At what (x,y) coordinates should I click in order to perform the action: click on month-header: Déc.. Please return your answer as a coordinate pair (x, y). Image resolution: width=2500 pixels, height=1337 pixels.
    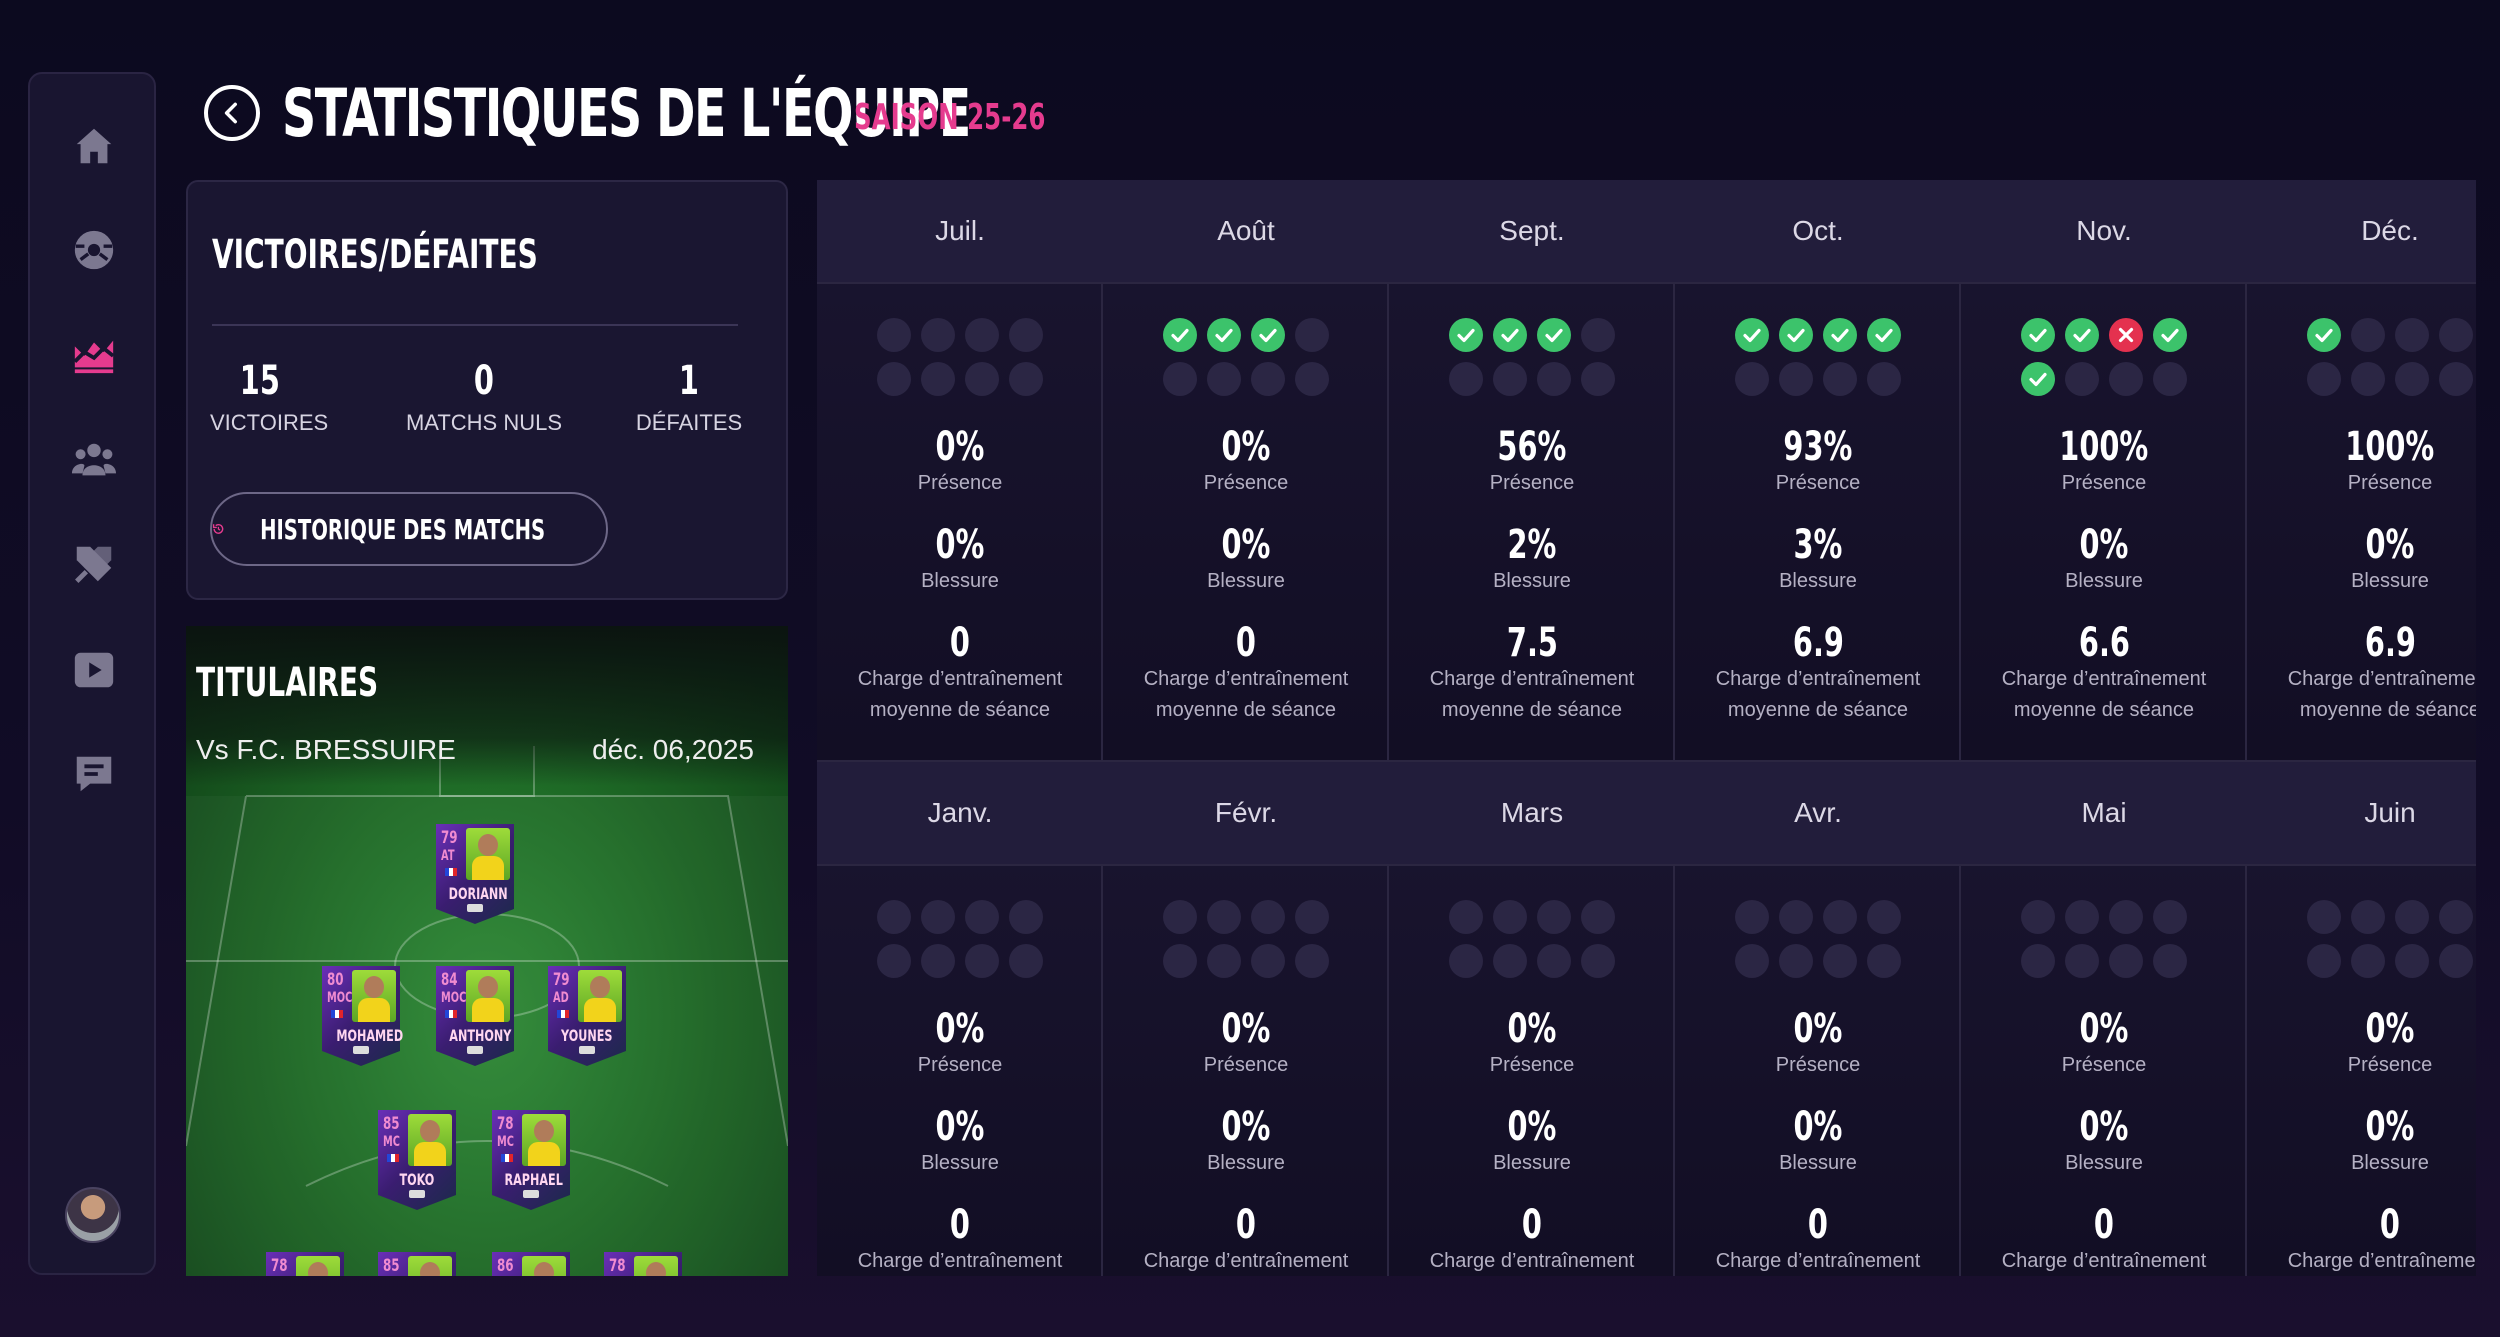
    Looking at the image, I should click on (2361, 232).